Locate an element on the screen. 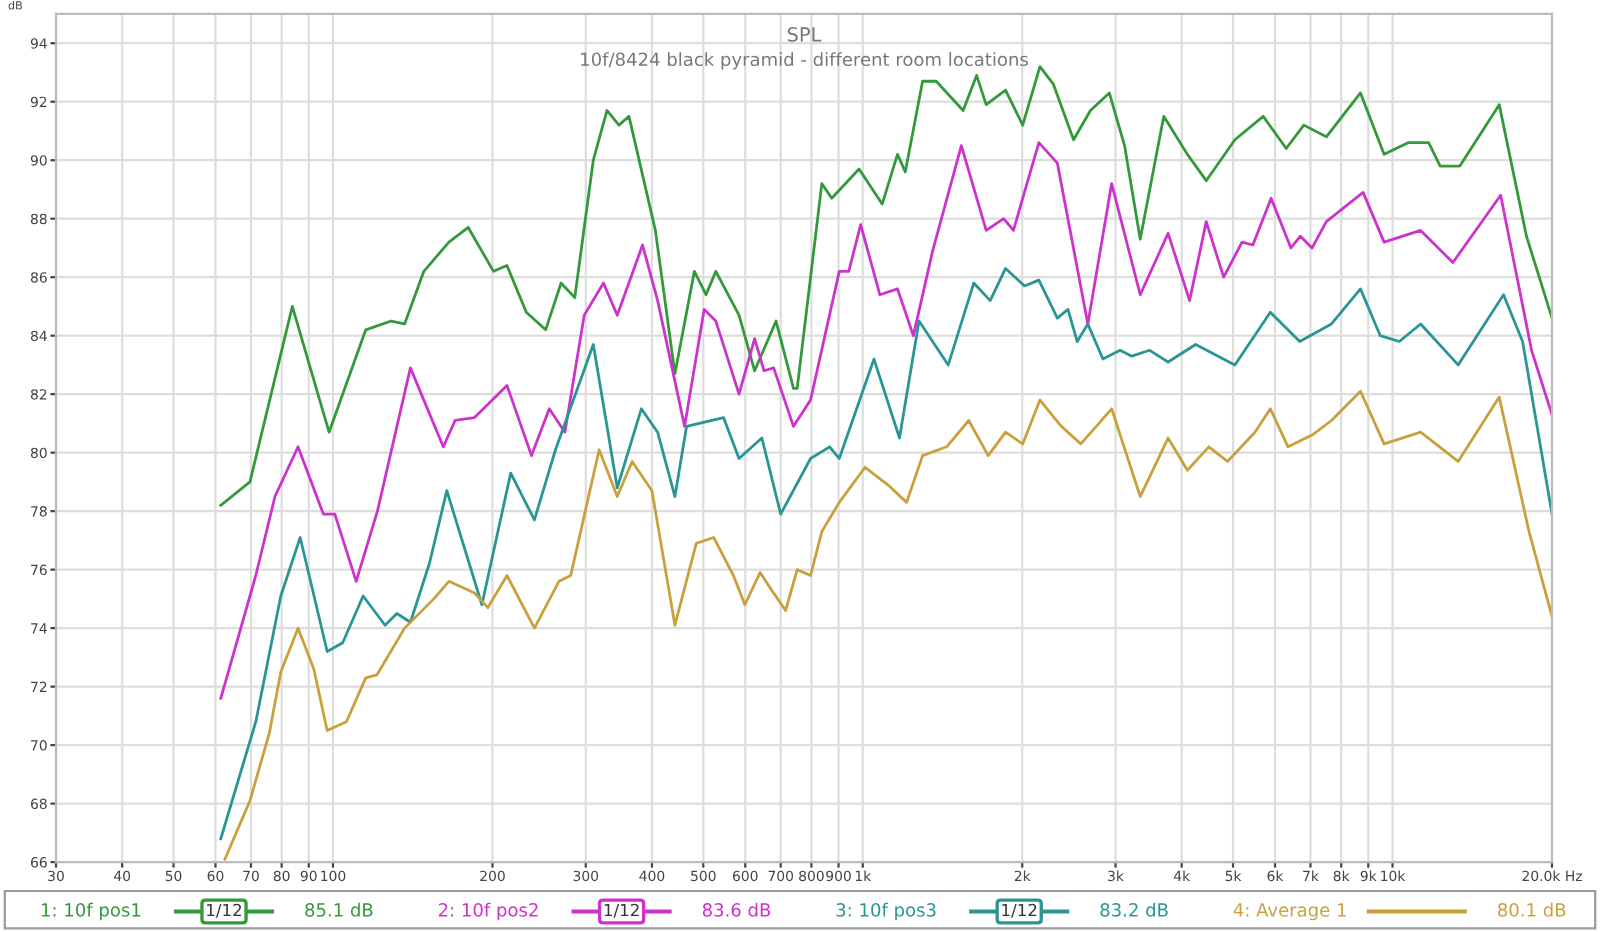 Image resolution: width=1600 pixels, height=932 pixels. text: 3: 10f pos3 is located at coordinates (886, 911).